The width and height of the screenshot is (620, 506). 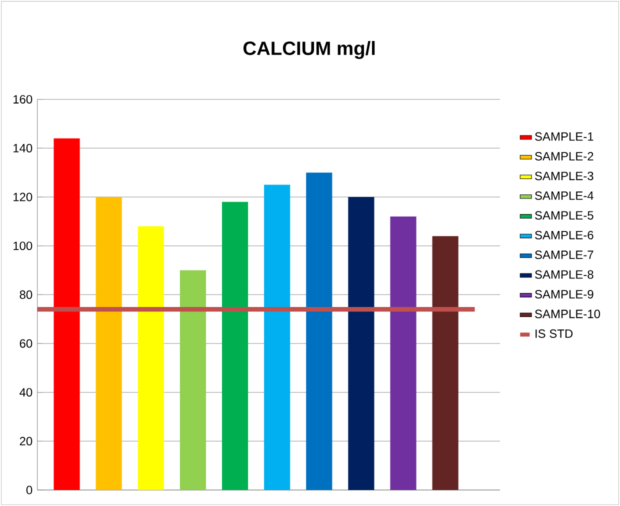 What do you see at coordinates (564, 176) in the screenshot?
I see `legend-label: SAMPLE-3` at bounding box center [564, 176].